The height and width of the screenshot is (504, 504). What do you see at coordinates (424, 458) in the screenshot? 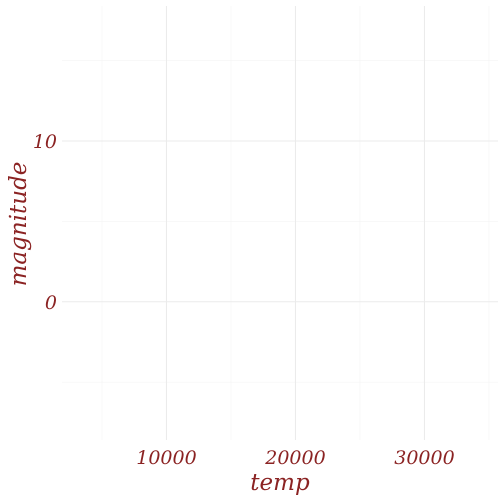
I see `x-tick-label: 30000` at bounding box center [424, 458].